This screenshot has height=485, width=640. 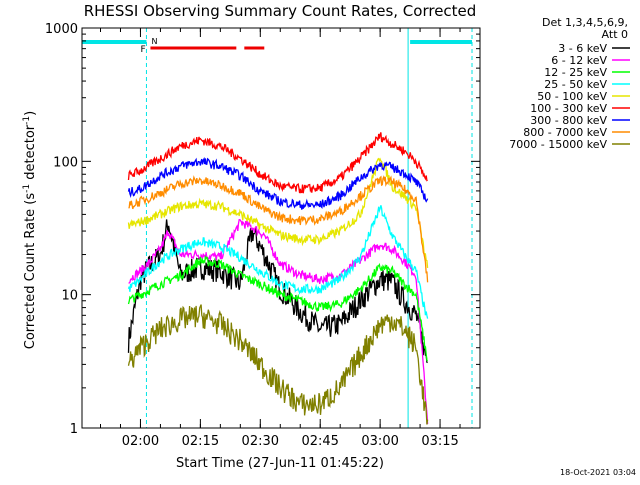 What do you see at coordinates (379, 441) in the screenshot?
I see `x-tick-label: 03:00` at bounding box center [379, 441].